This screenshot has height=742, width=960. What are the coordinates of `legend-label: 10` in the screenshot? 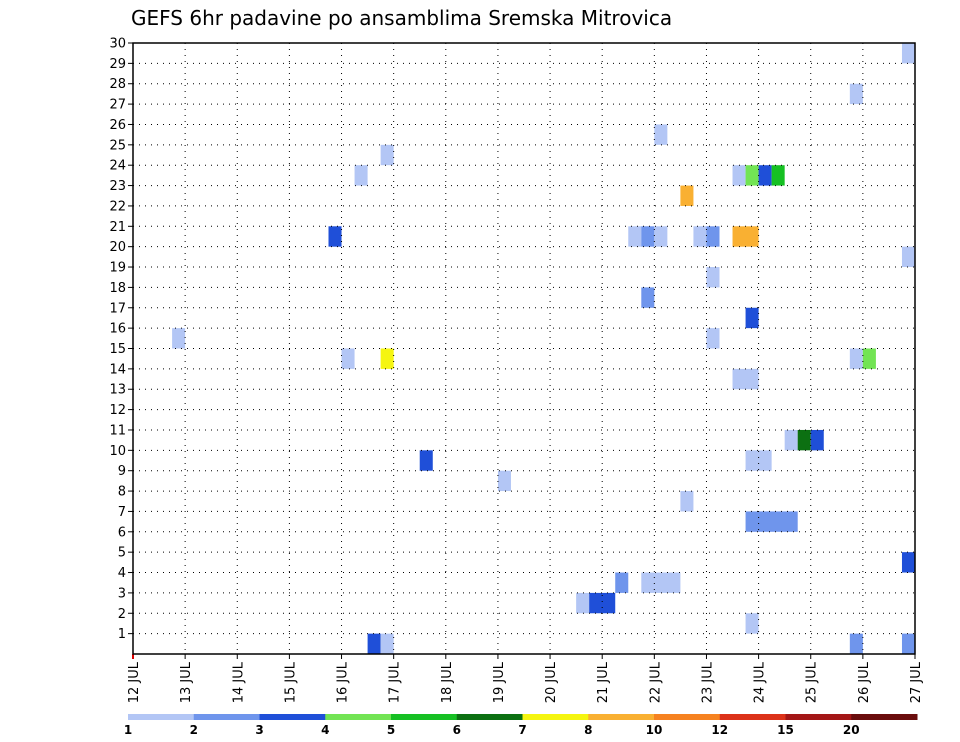 It's located at (654, 730).